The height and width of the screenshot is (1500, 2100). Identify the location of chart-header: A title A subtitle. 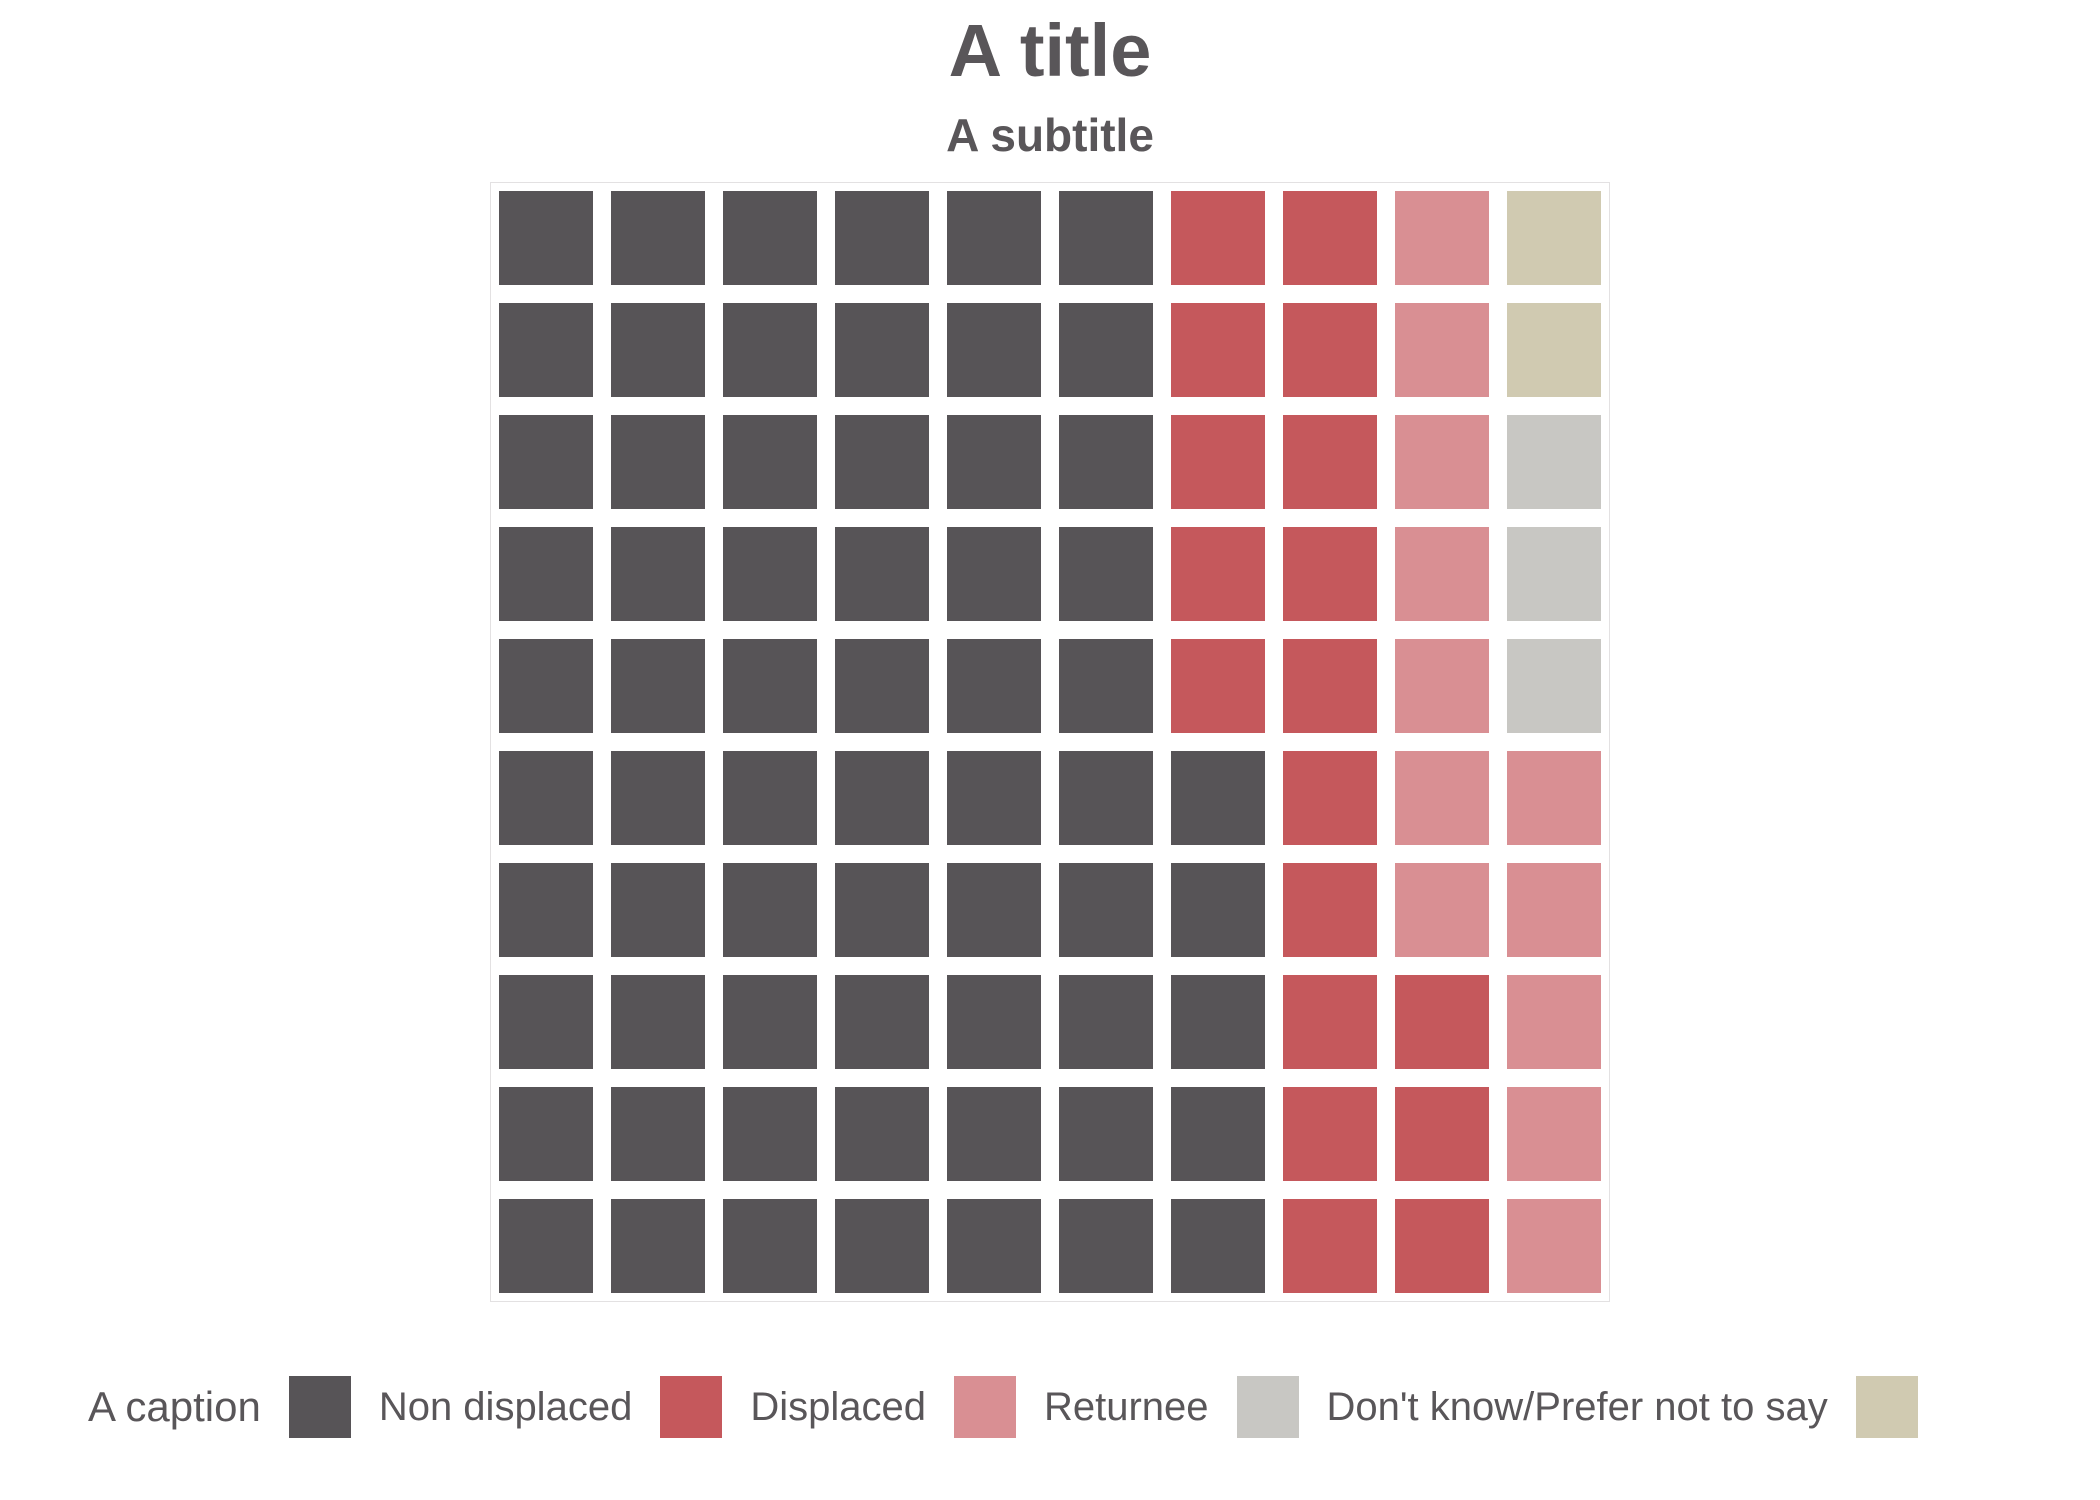
(1050, 80).